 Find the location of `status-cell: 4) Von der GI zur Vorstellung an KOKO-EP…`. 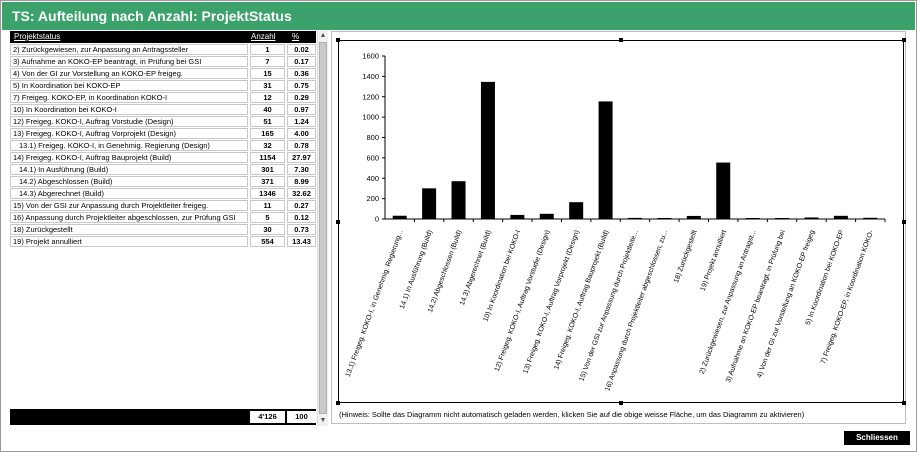

status-cell: 4) Von der GI zur Vorstellung an KOKO-EP… is located at coordinates (129, 73).